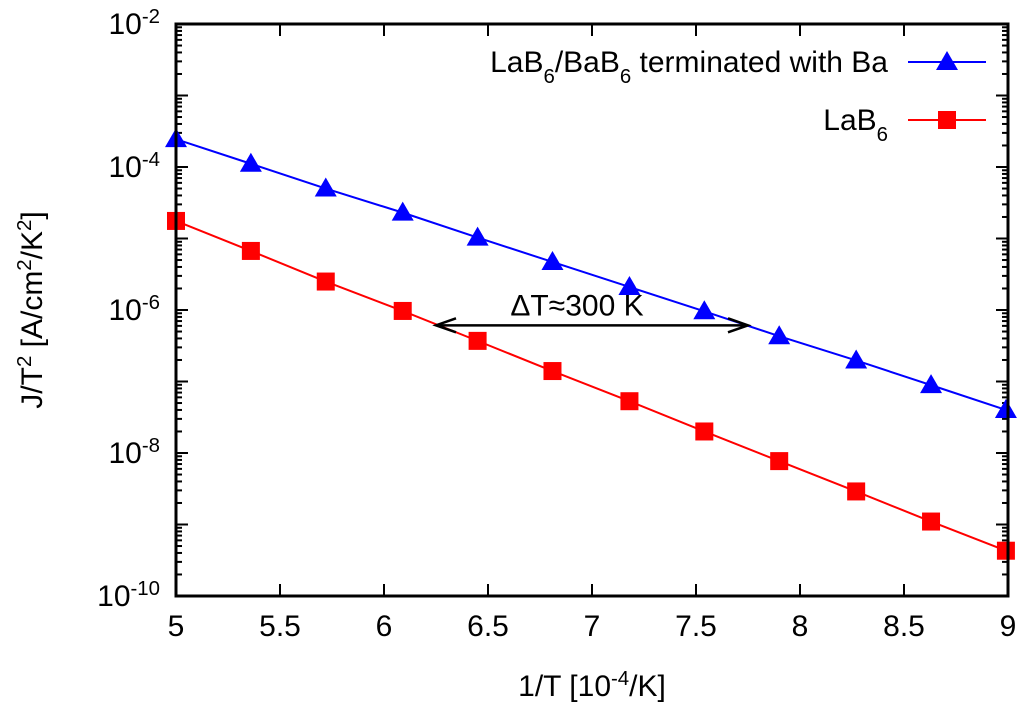 Image resolution: width=1024 pixels, height=710 pixels. Describe the element at coordinates (689, 67) in the screenshot. I see `legend-label: LaB6/BaB6 terminated with Ba` at that location.